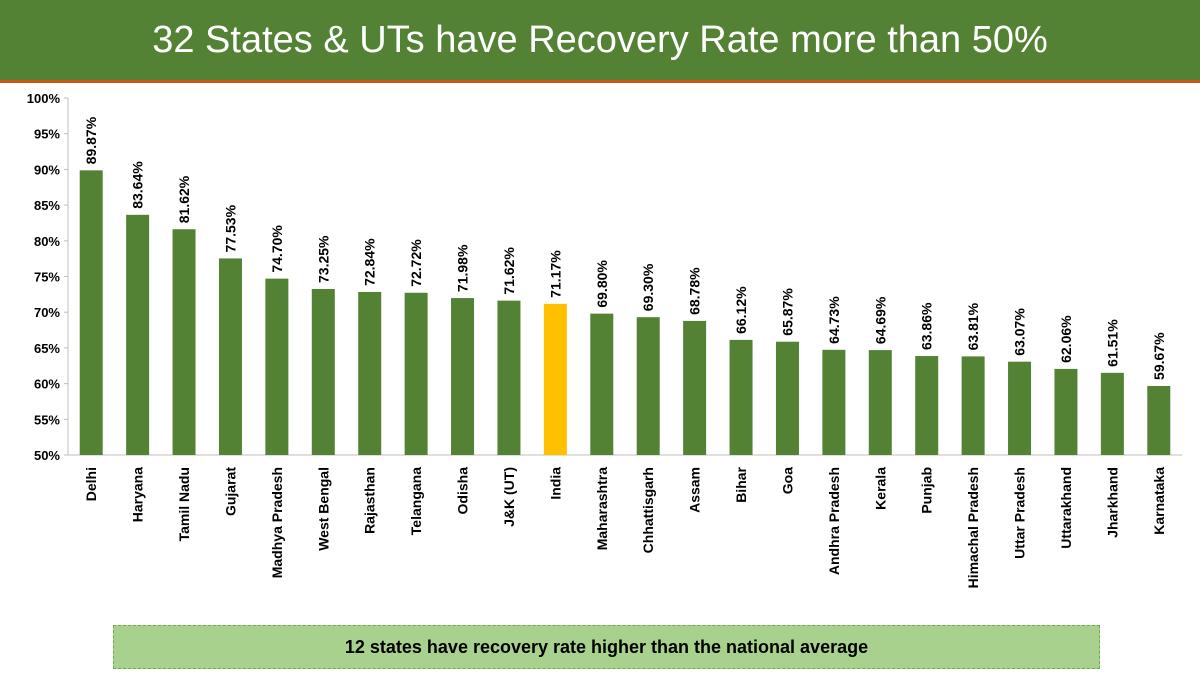 Image resolution: width=1200 pixels, height=674 pixels. I want to click on category-label: Kerala, so click(880, 488).